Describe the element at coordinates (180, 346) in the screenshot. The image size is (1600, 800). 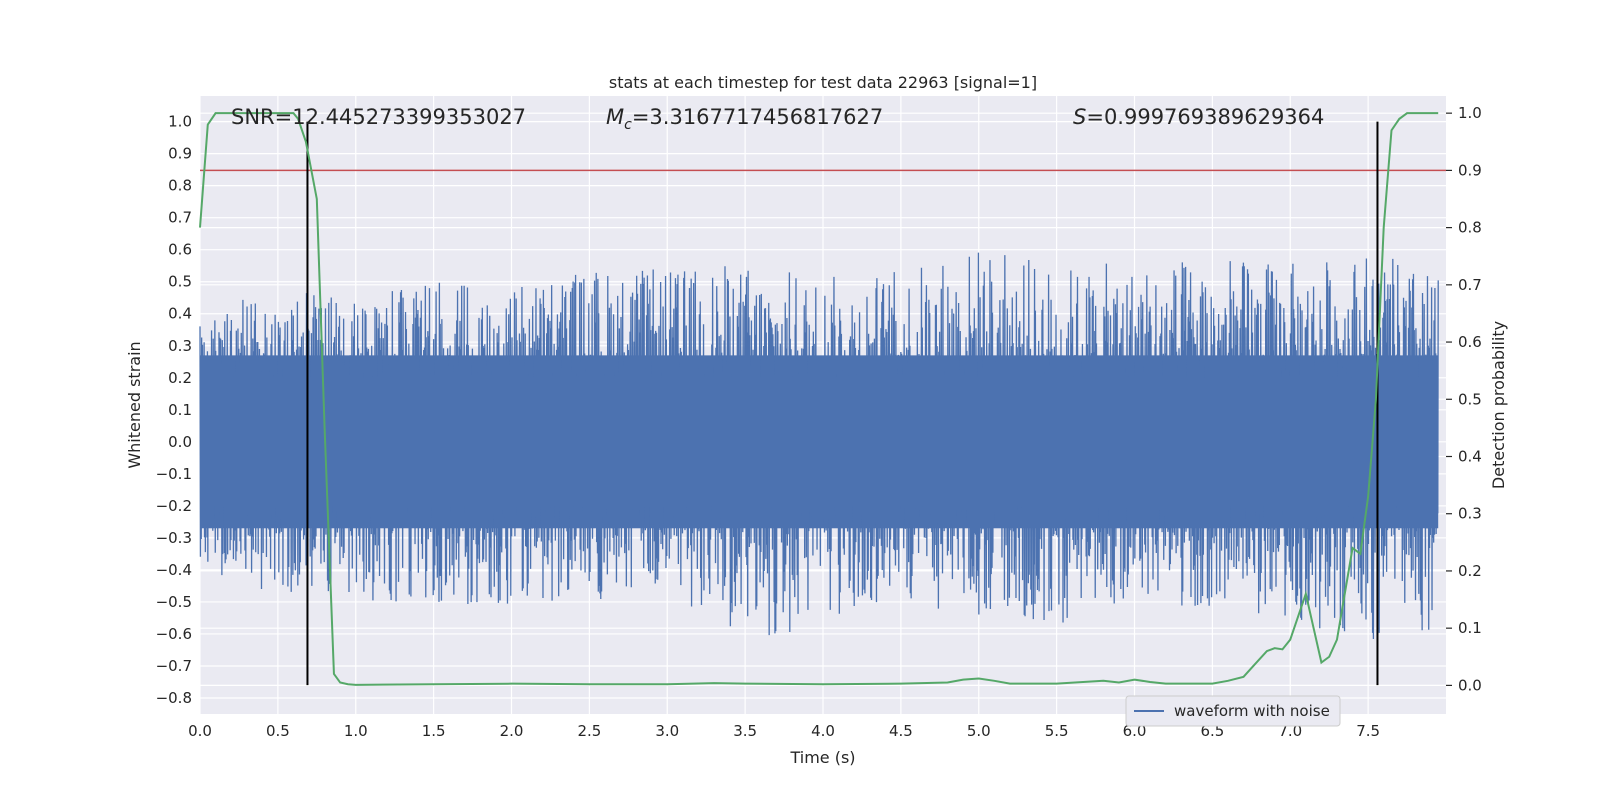
I see `y-tick-label: 0.3` at that location.